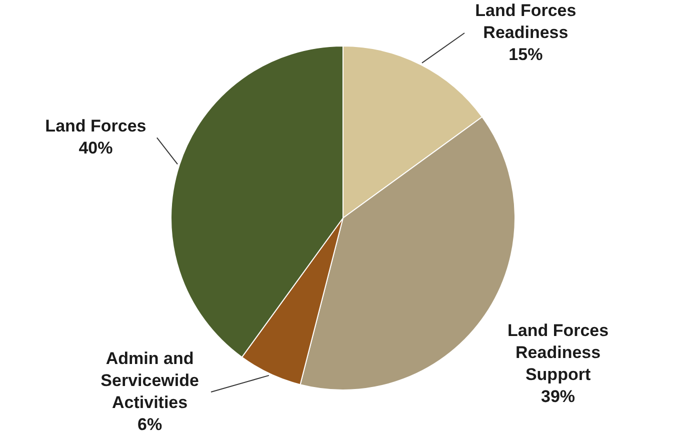 The height and width of the screenshot is (436, 686). Describe the element at coordinates (558, 352) in the screenshot. I see `slice-label: Land Forces Readiness Support` at that location.